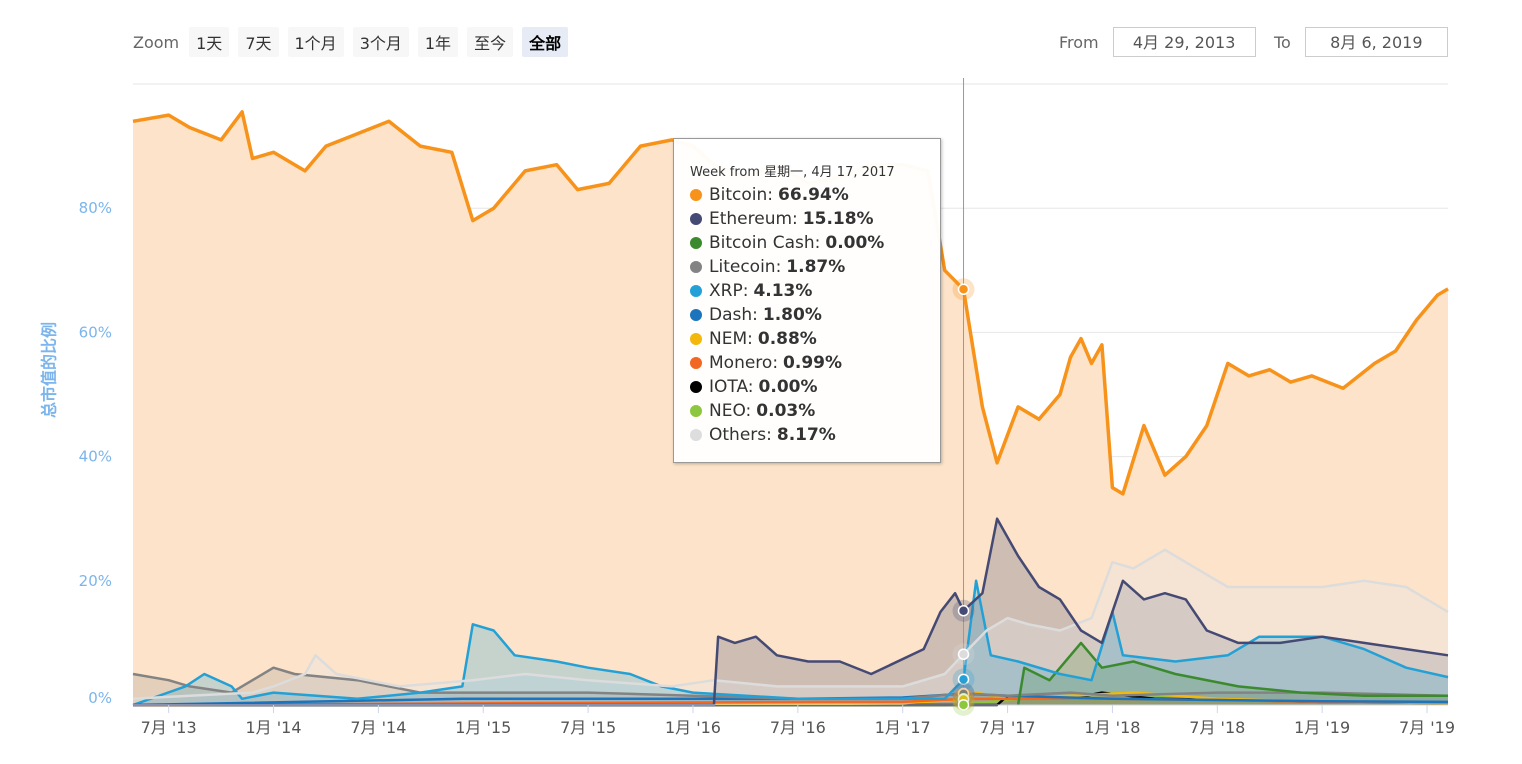 The image size is (1522, 764). Describe the element at coordinates (490, 42) in the screenshot. I see `zoom-button-ytd: 至今` at that location.